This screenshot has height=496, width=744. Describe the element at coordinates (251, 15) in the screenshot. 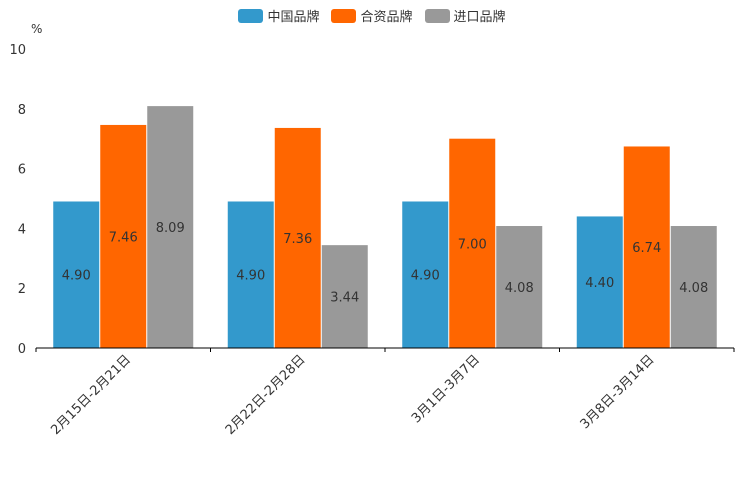

I see `legend-swatch-china` at that location.